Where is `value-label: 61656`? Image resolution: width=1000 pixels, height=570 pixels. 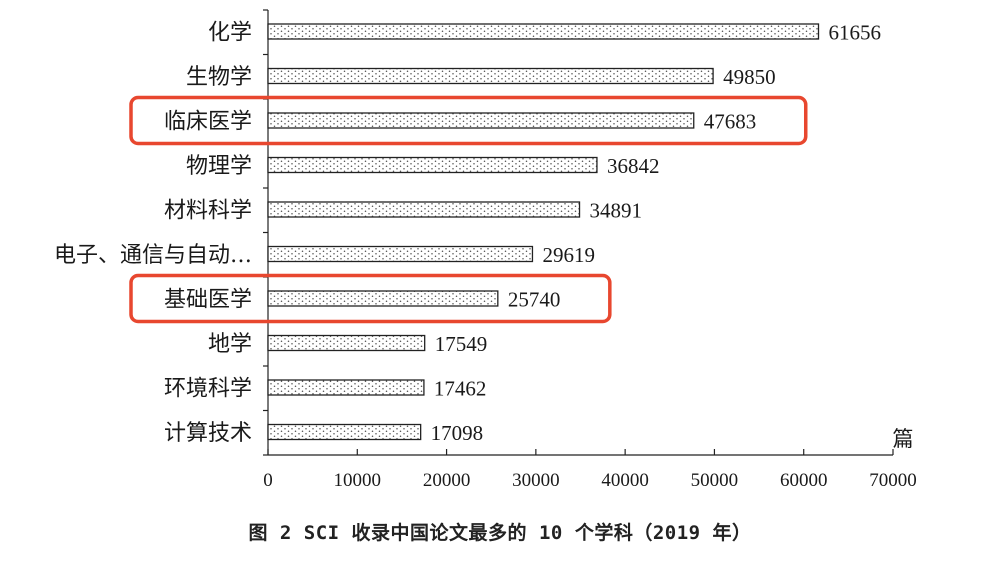
value-label: 61656 is located at coordinates (855, 33).